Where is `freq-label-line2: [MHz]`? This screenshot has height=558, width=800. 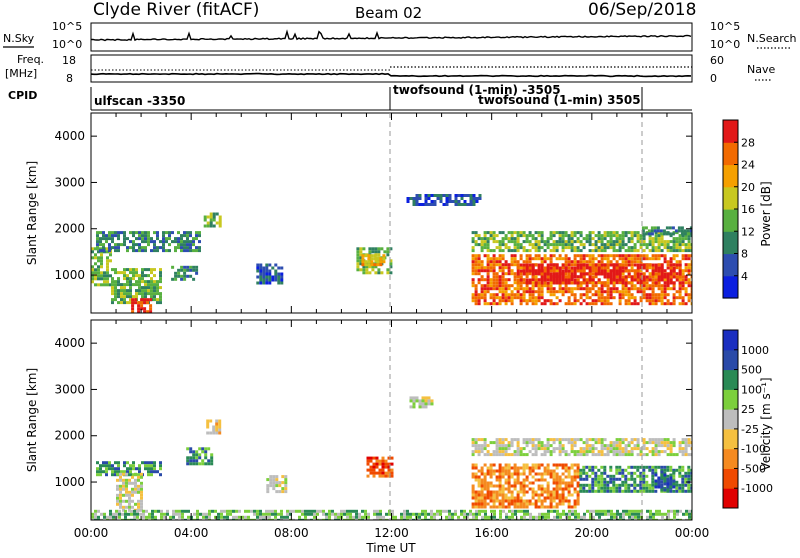
freq-label-line2: [MHz] is located at coordinates (21, 73).